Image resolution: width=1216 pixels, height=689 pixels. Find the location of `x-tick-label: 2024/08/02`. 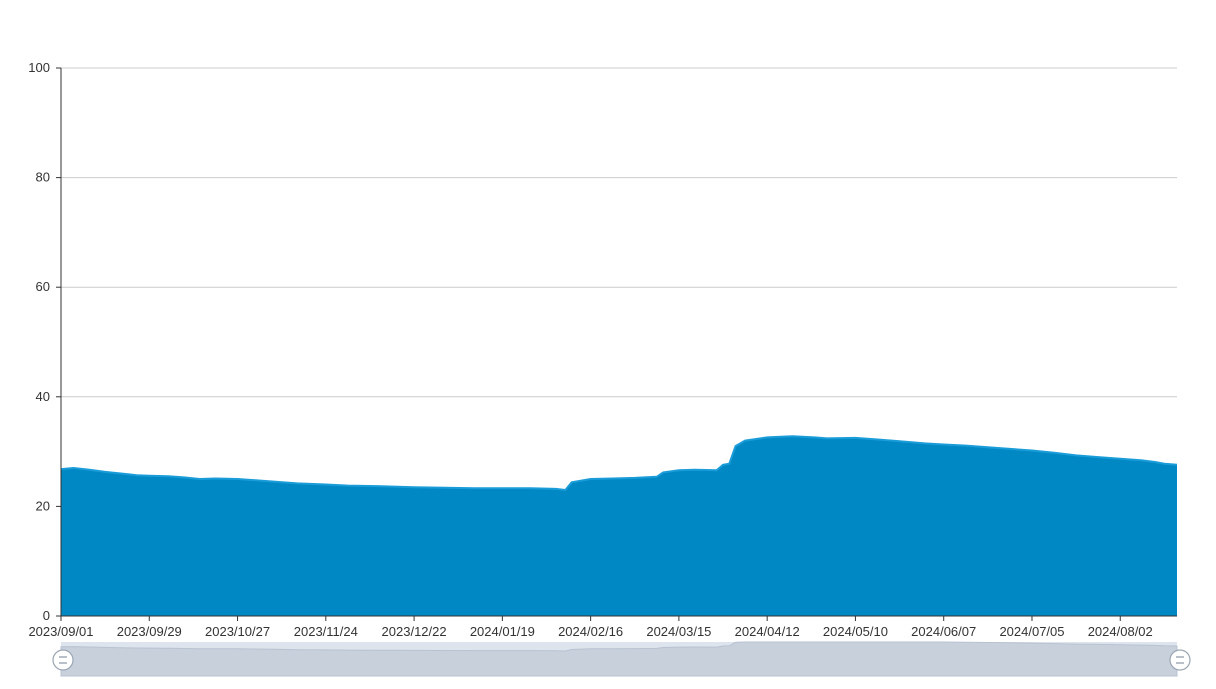

x-tick-label: 2024/08/02 is located at coordinates (1120, 631).